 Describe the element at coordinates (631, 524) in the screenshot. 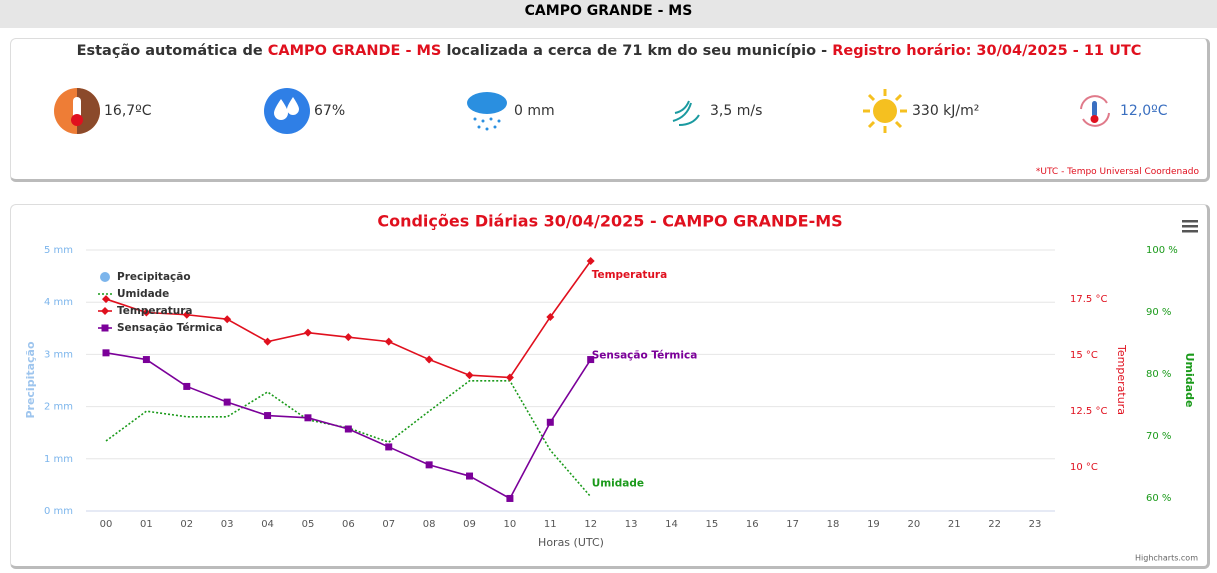

I see `x-tick-label: 13` at that location.